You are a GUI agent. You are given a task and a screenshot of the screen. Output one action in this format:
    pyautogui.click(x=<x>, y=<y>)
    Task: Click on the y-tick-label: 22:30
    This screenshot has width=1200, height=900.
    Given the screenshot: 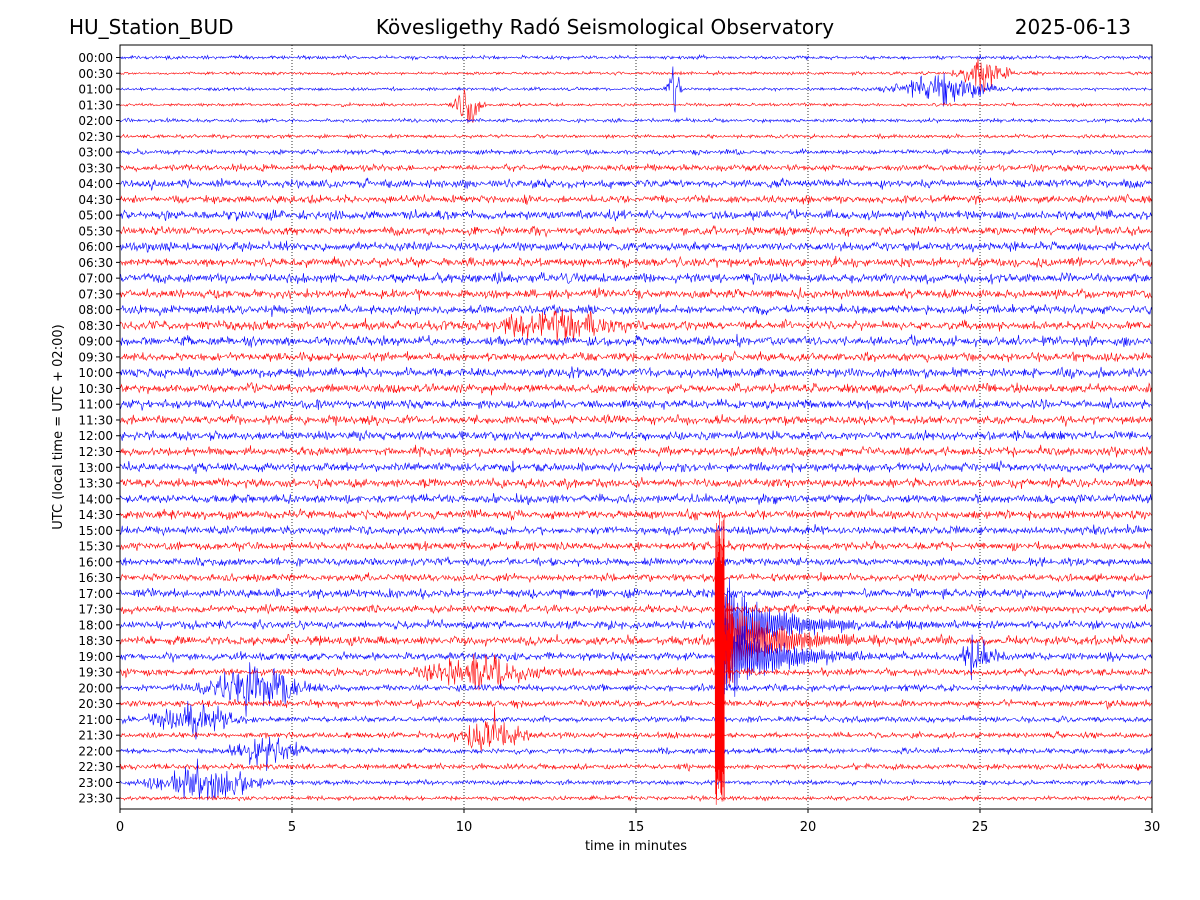 What is the action you would take?
    pyautogui.click(x=95, y=767)
    